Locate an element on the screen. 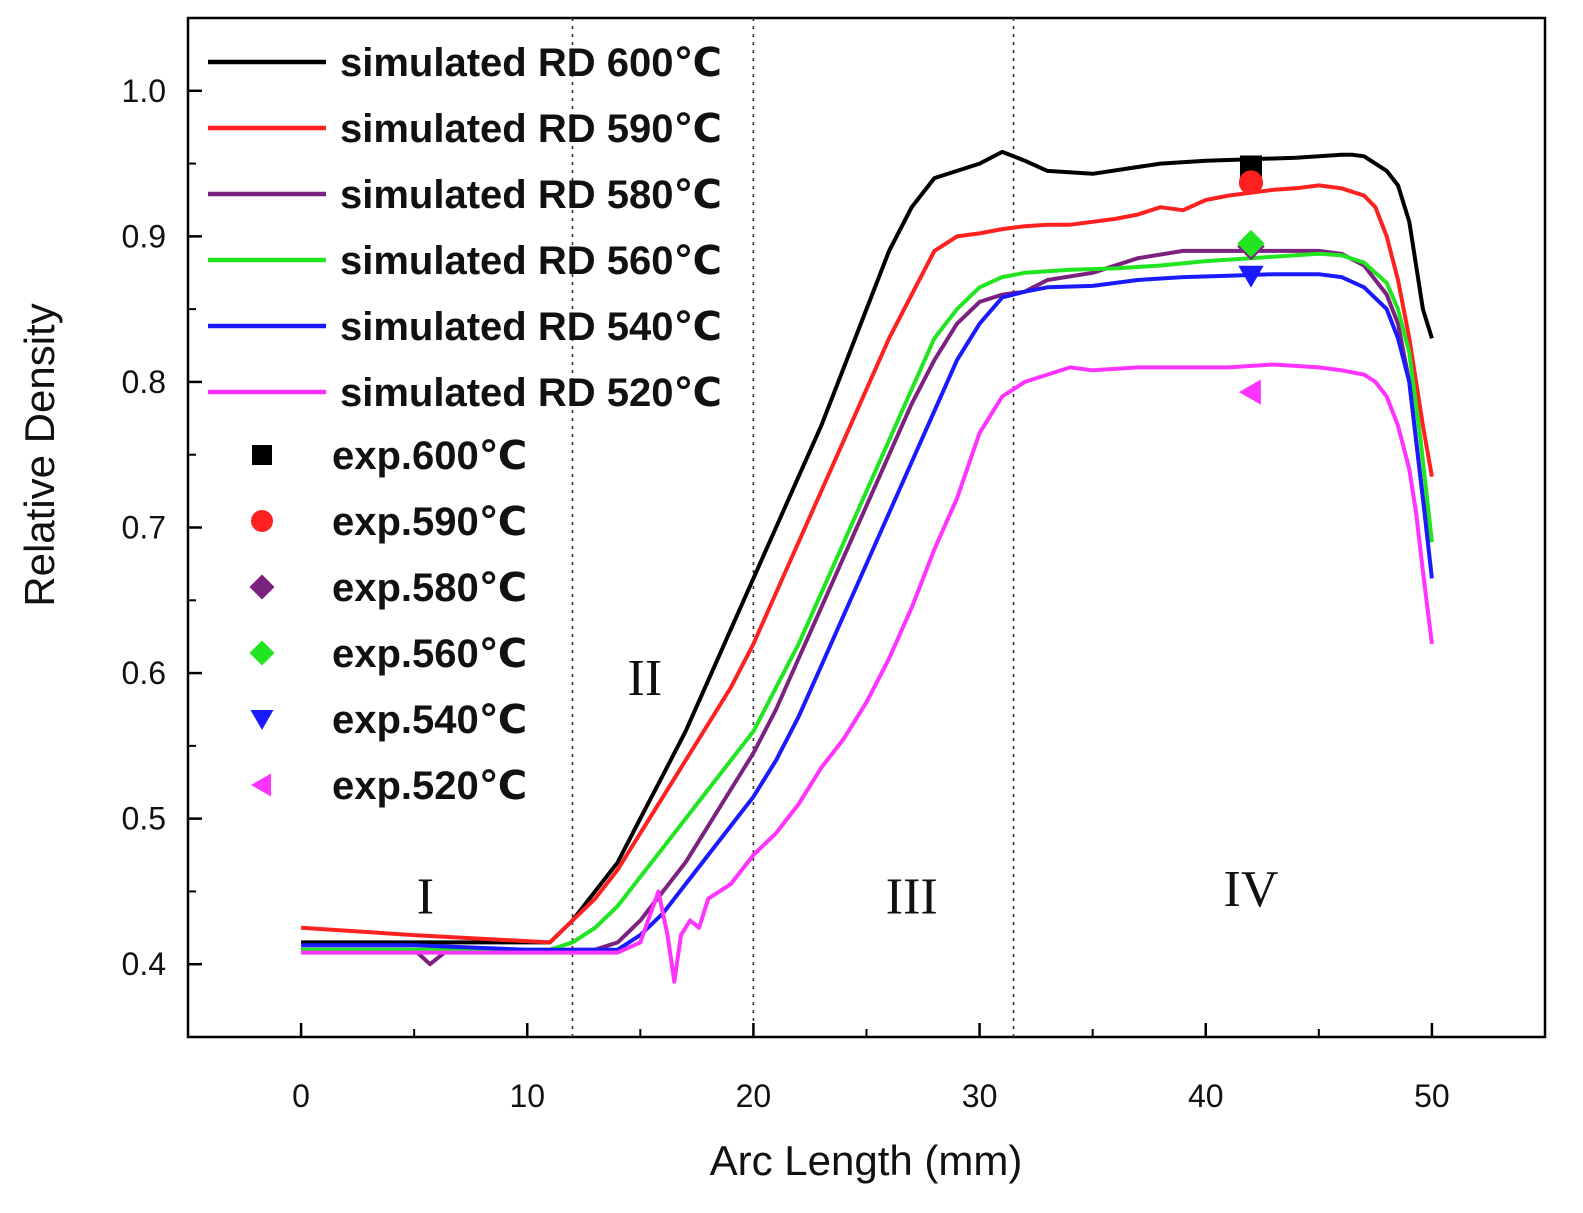  region-label-2: II is located at coordinates (645, 678).